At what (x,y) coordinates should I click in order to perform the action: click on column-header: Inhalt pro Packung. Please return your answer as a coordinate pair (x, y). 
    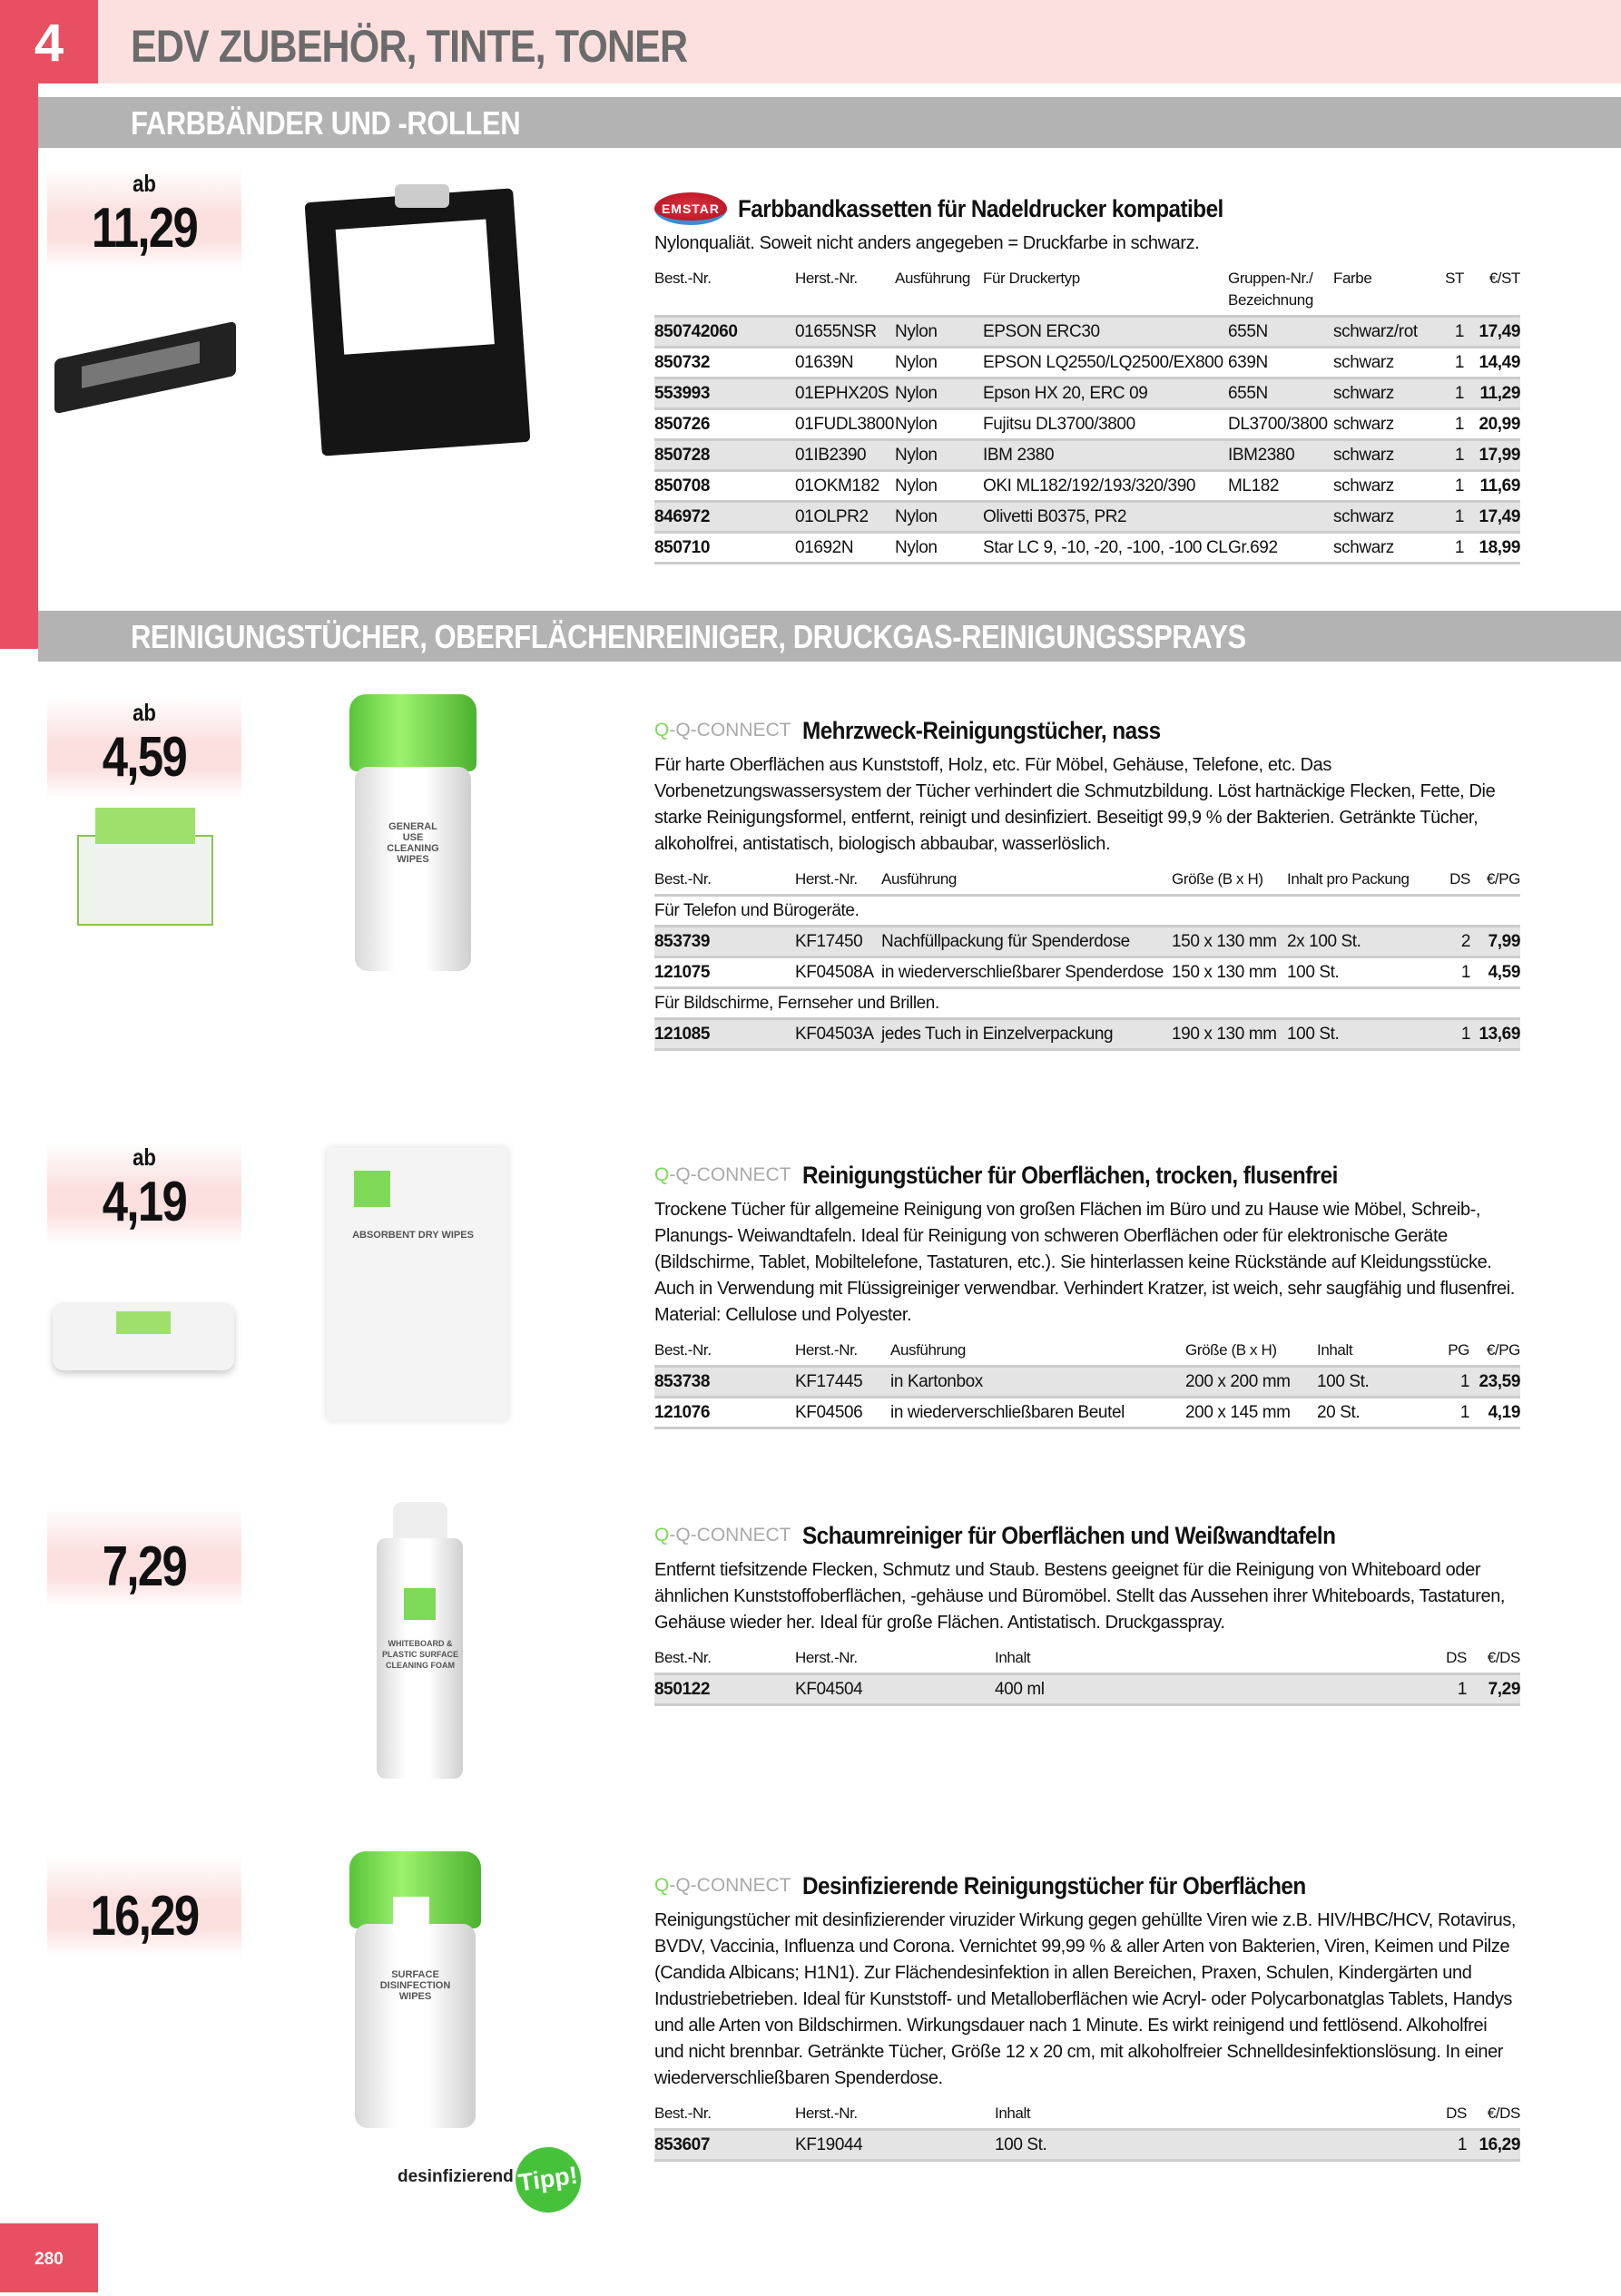
    Looking at the image, I should click on (1363, 882).